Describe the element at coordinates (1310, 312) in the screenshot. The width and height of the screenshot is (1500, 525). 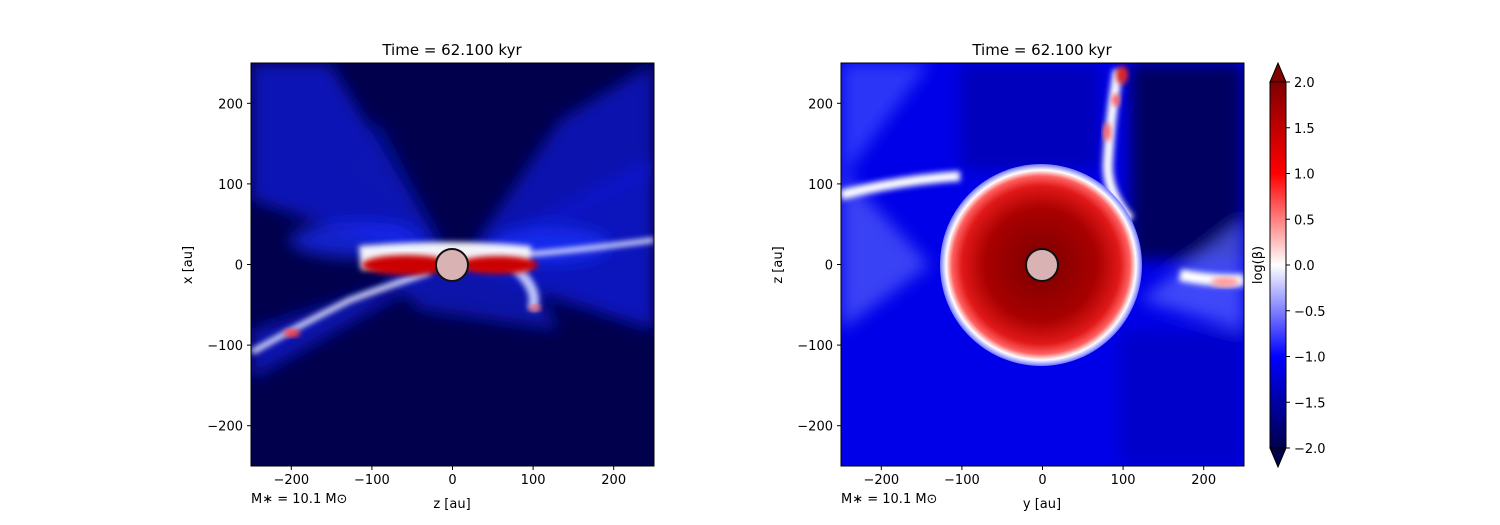
I see `colorbar-tick-label: −0.5` at that location.